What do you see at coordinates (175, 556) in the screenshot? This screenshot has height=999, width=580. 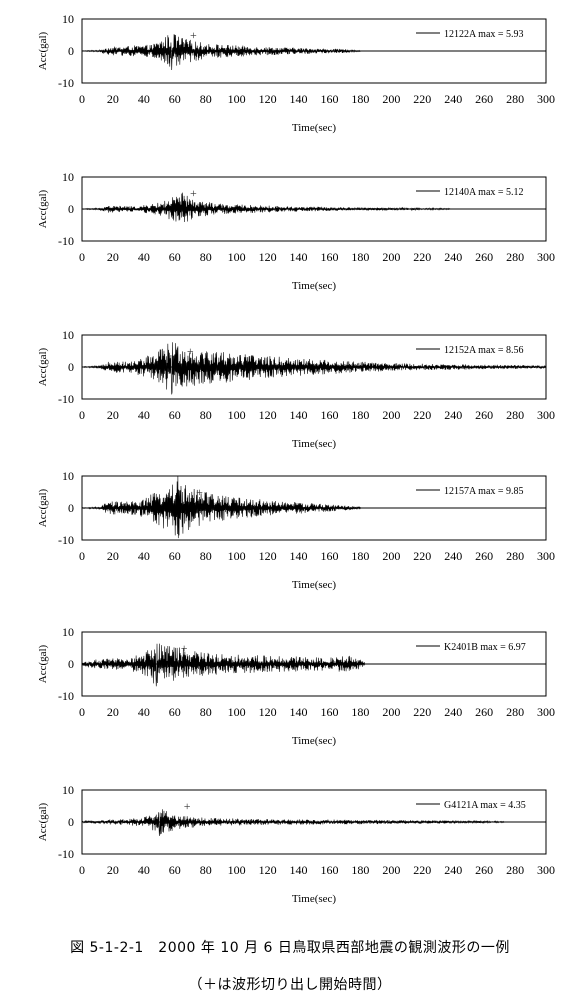 I see `x-tick-label: 60` at bounding box center [175, 556].